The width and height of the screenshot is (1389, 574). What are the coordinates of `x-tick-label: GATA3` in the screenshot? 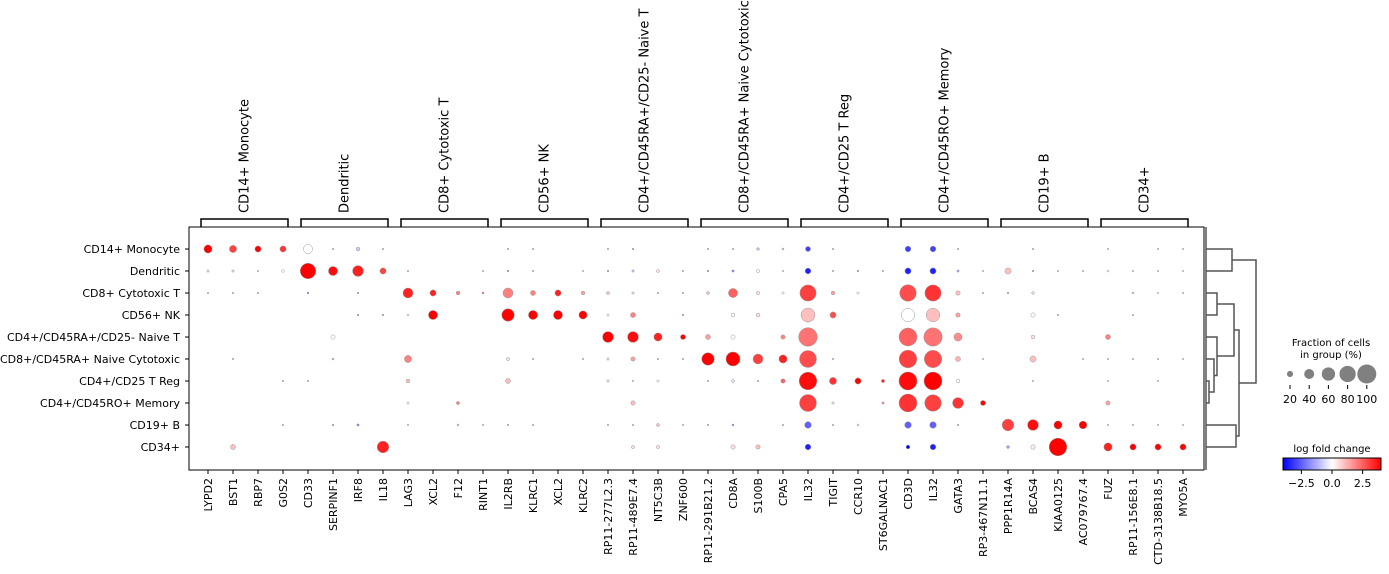 It's located at (958, 496).